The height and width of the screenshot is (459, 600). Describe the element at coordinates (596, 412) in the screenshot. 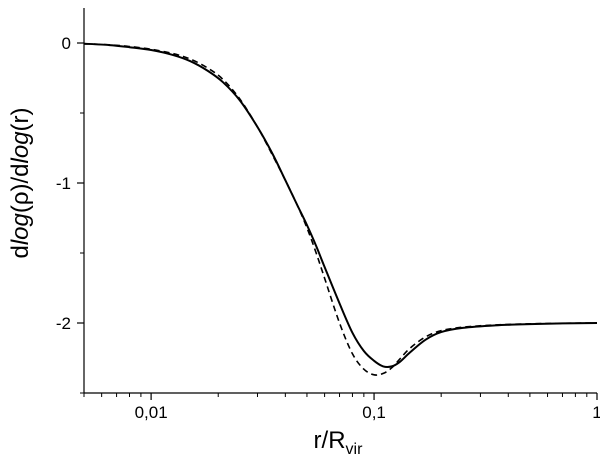

I see `x-tick-label: 1` at that location.